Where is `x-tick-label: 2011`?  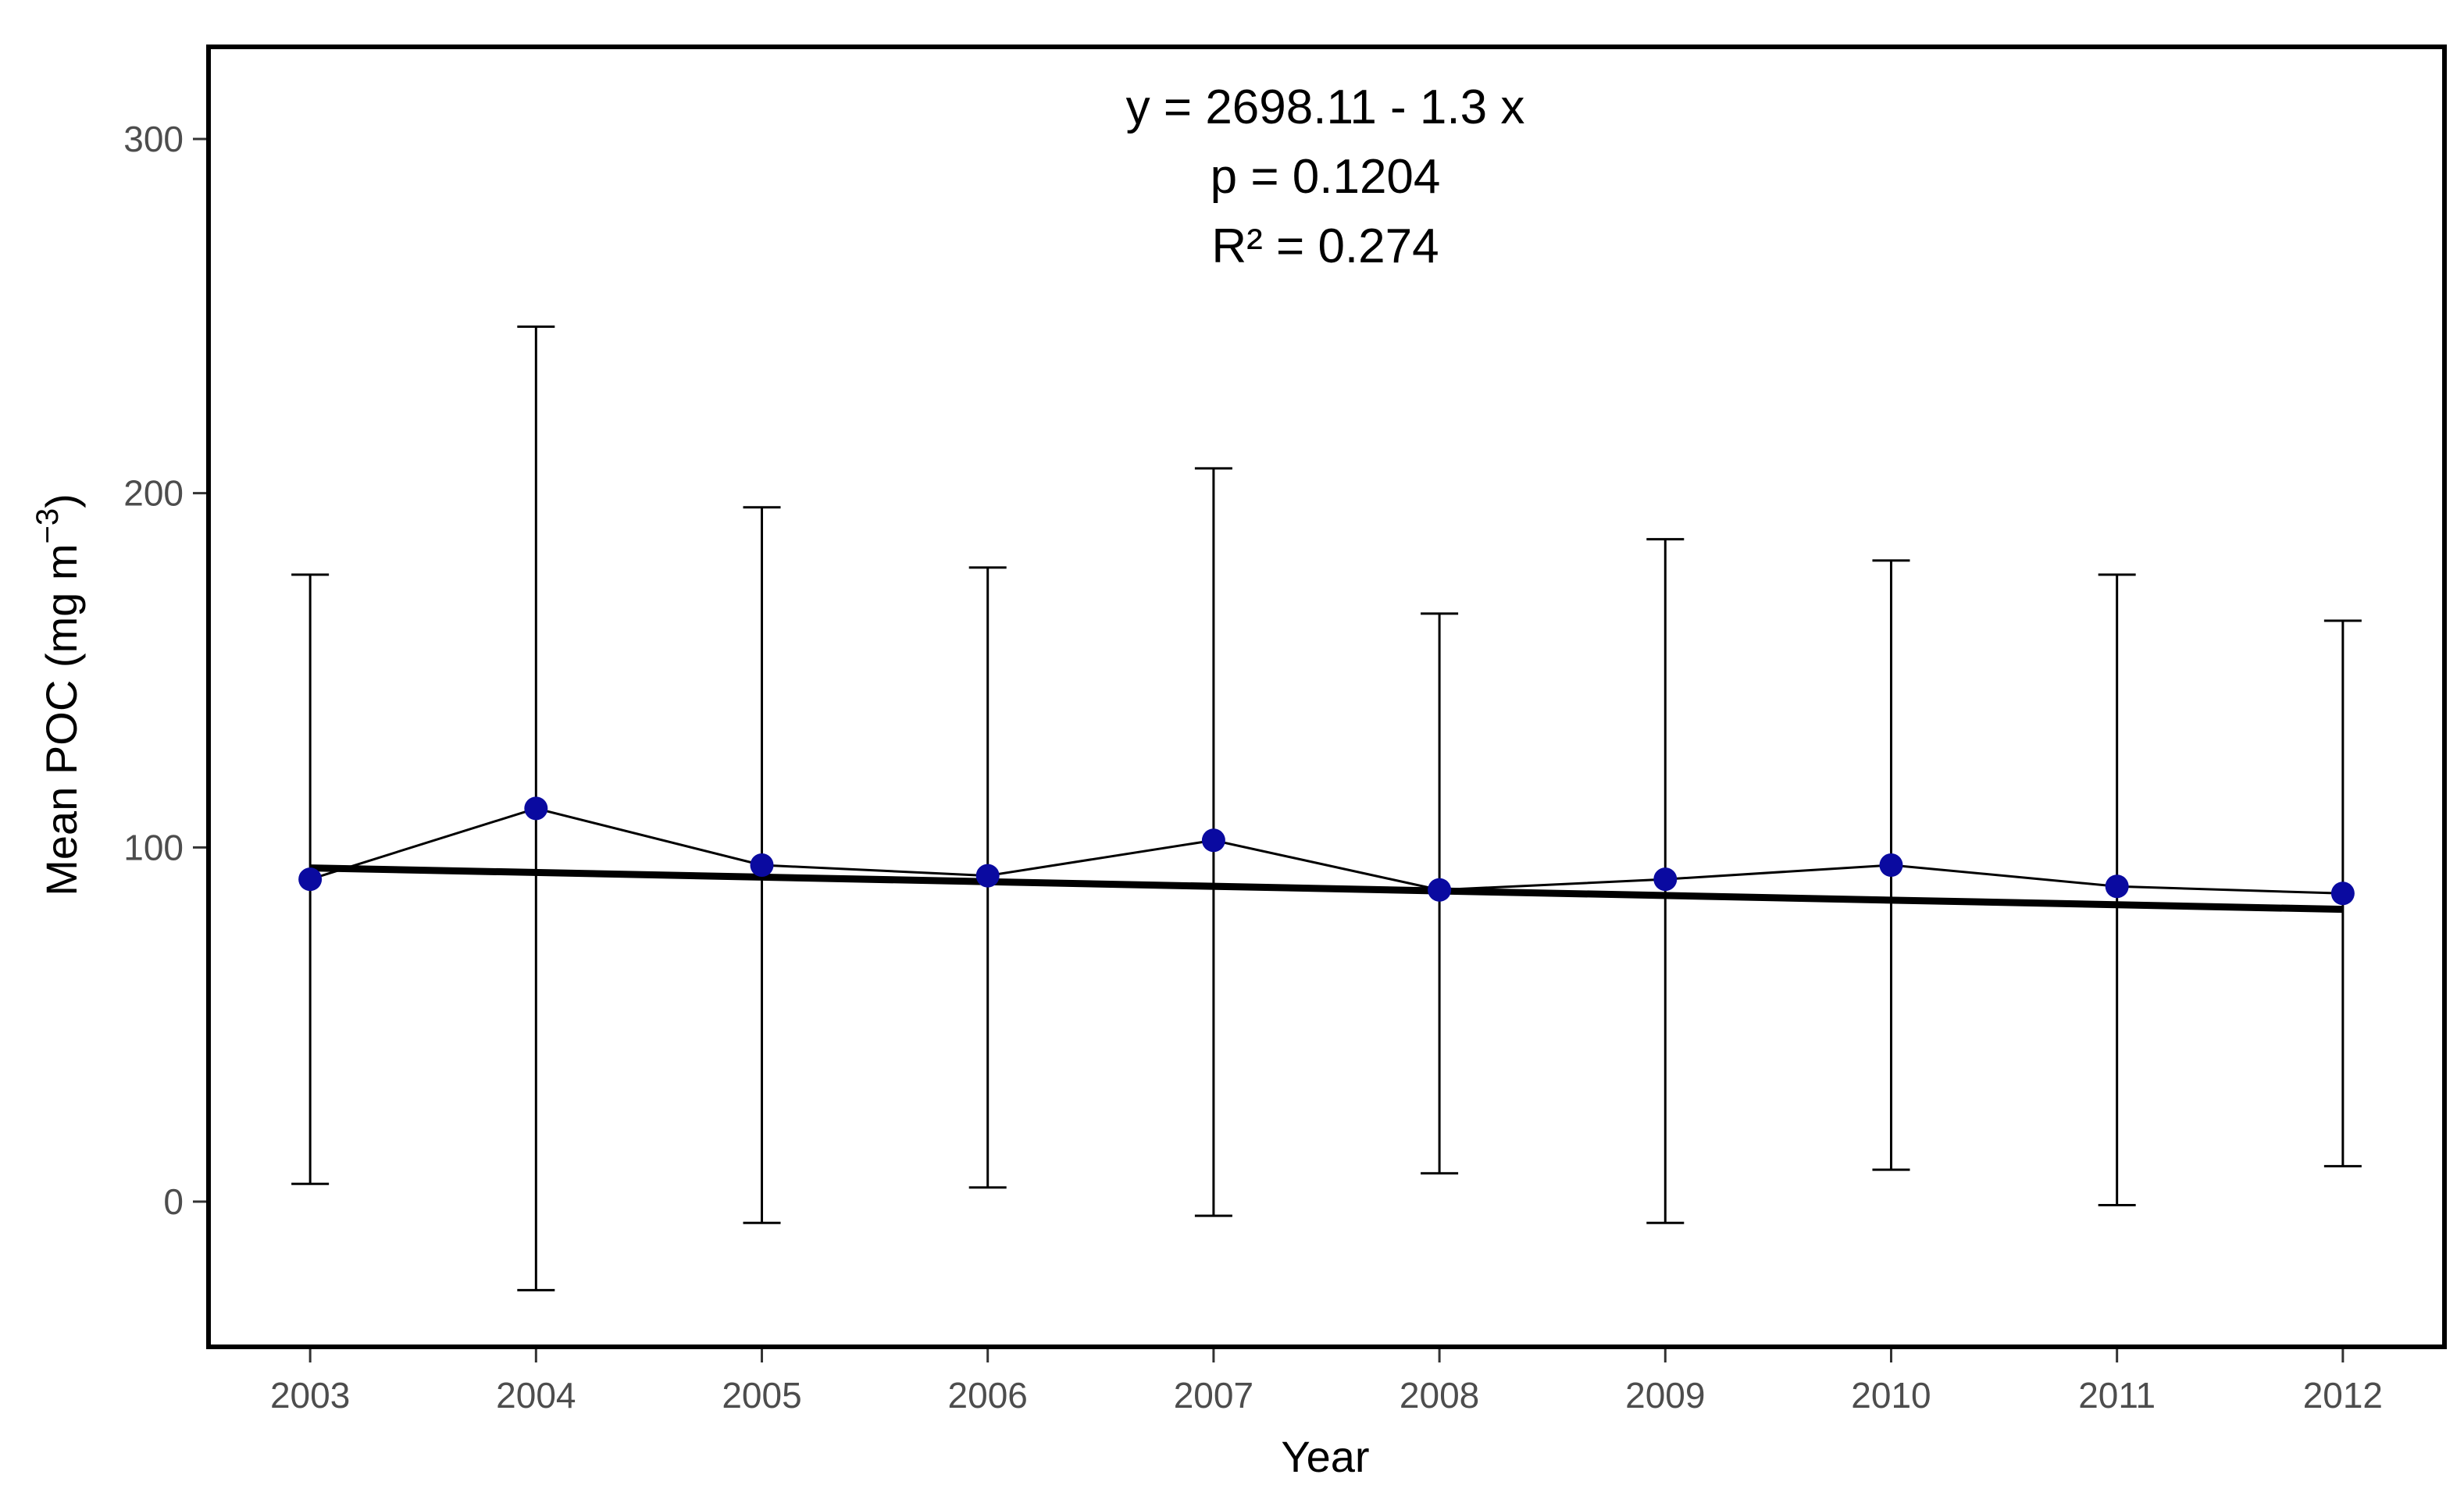 x-tick-label: 2011 is located at coordinates (2117, 1395).